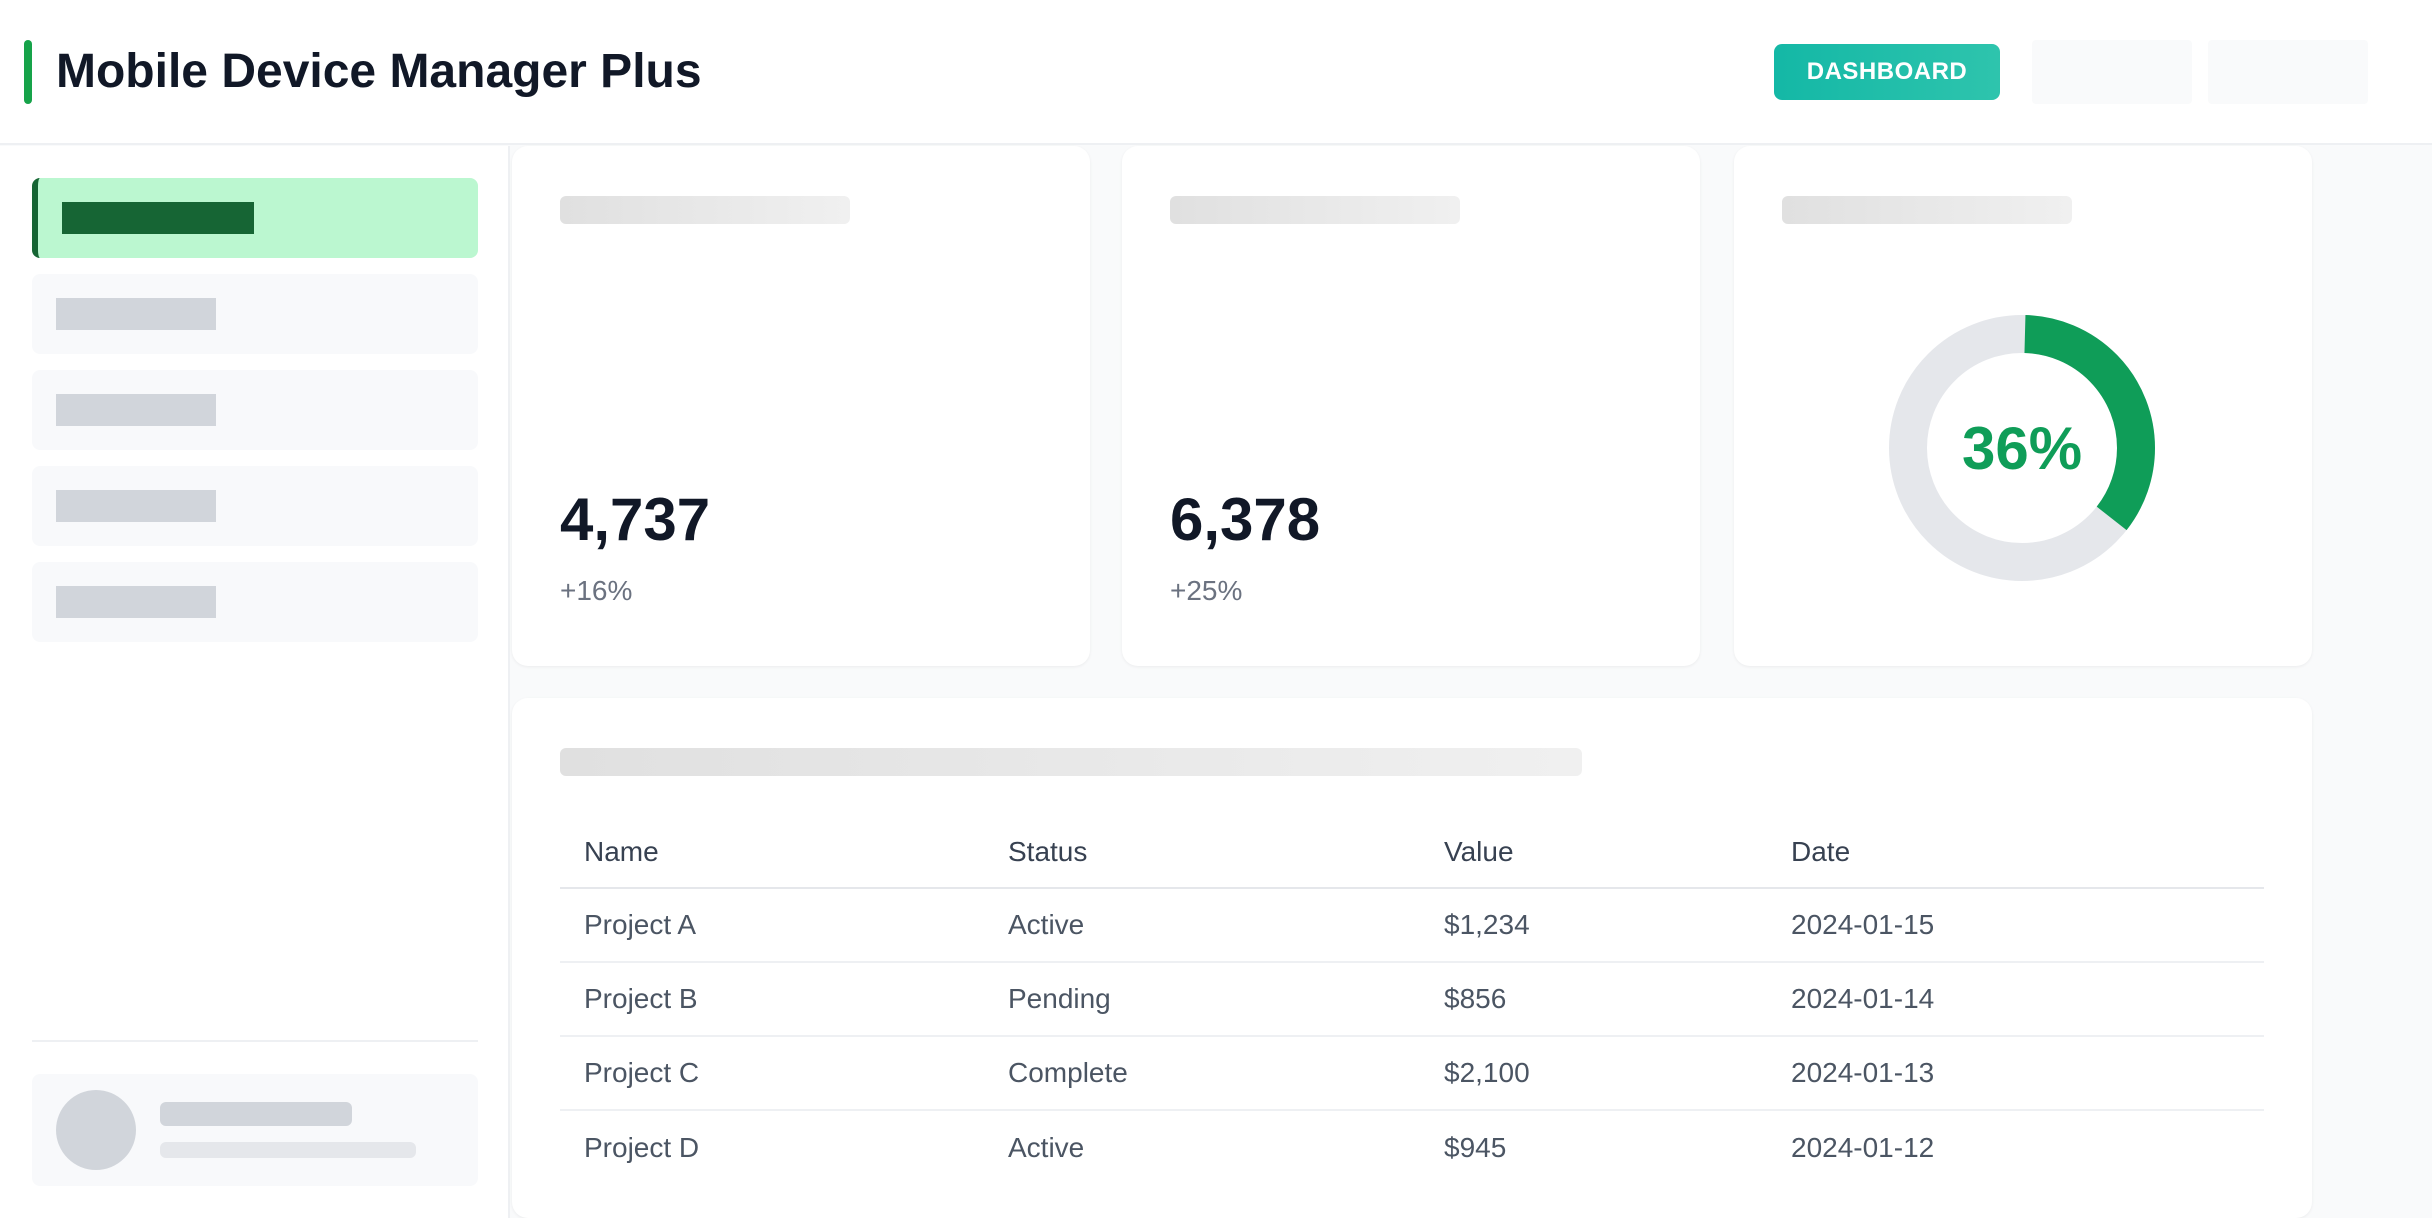 This screenshot has height=1218, width=2432. What do you see at coordinates (801, 406) in the screenshot?
I see `stat-card-1: 4,737 +16%` at bounding box center [801, 406].